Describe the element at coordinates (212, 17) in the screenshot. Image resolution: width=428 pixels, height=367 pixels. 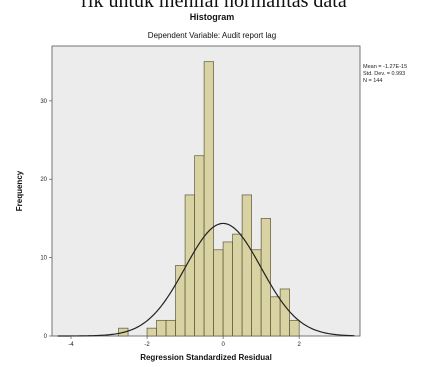
I see `chart-title: Histogram` at that location.